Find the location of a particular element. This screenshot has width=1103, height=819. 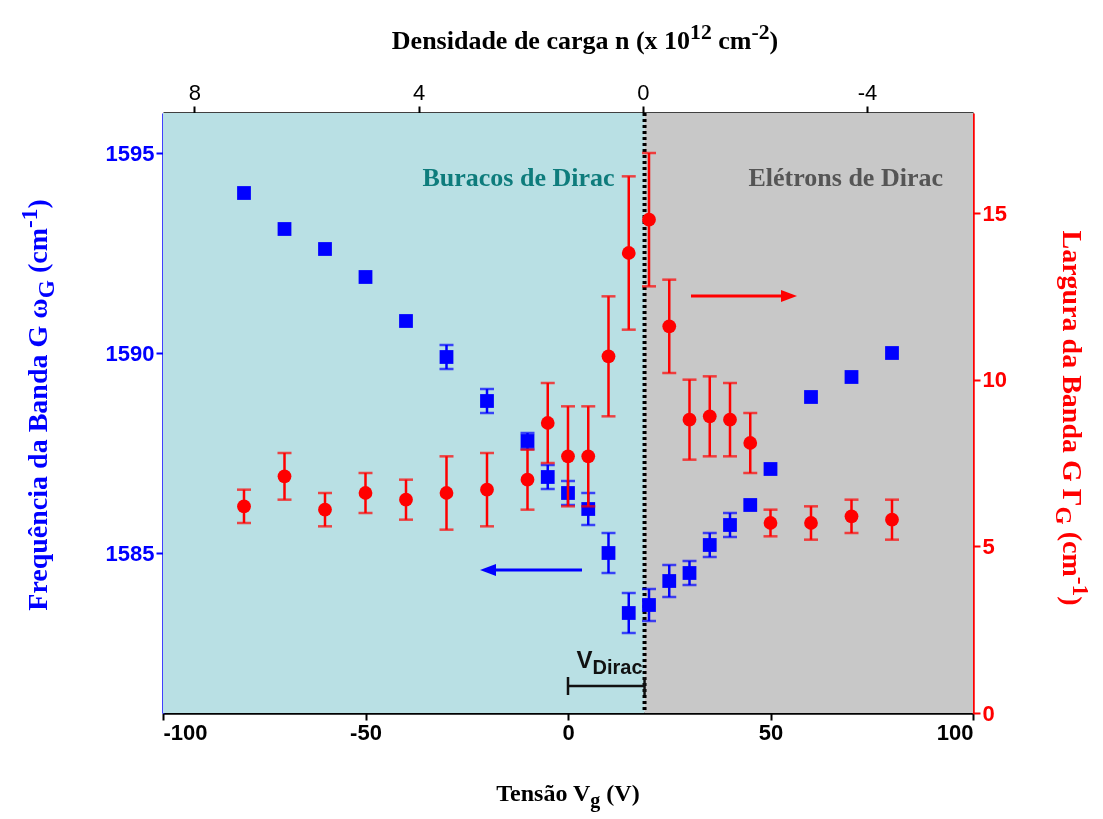

y-tick-label: 1590 is located at coordinates (130, 353).